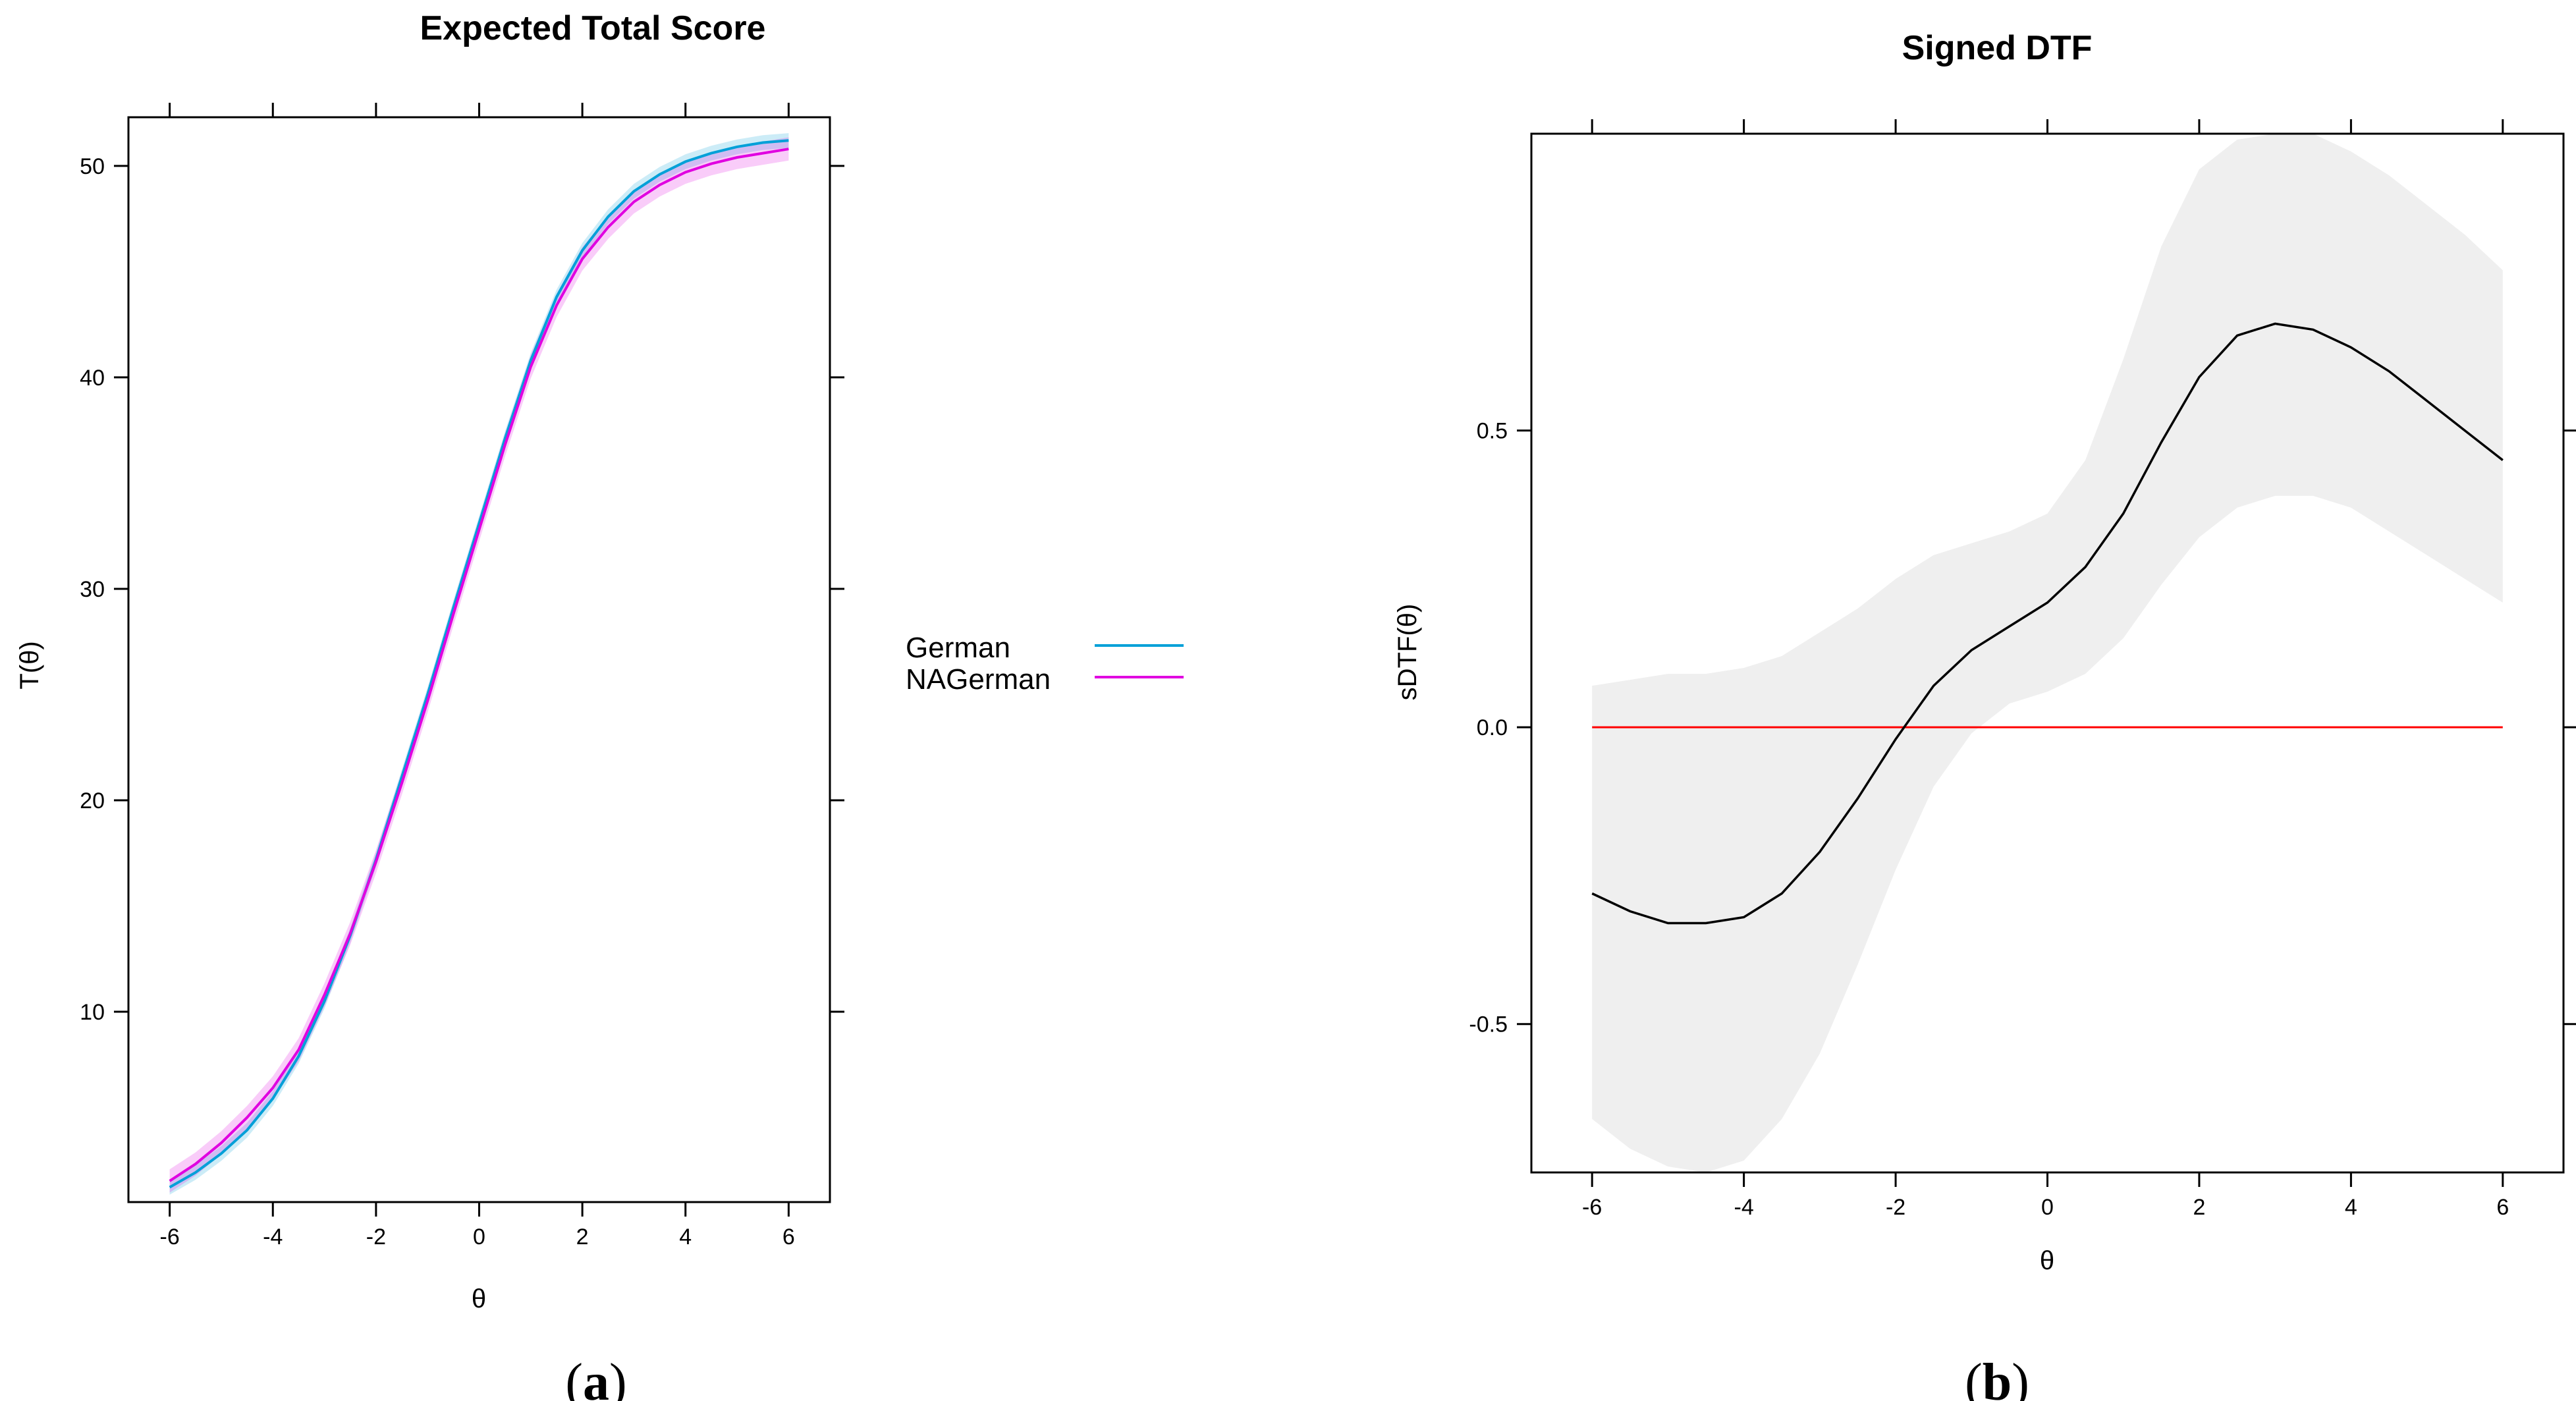  Describe the element at coordinates (92, 589) in the screenshot. I see `y-tick-label: 30` at that location.